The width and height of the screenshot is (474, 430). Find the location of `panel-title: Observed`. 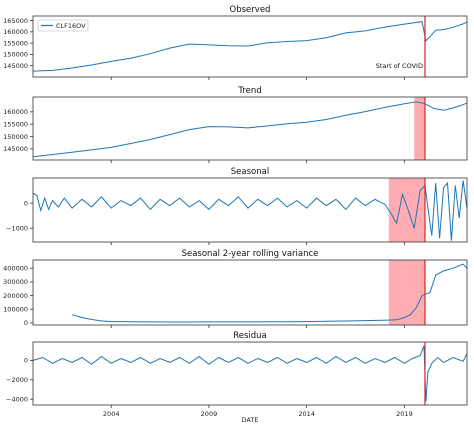

panel-title: Observed is located at coordinates (250, 10).